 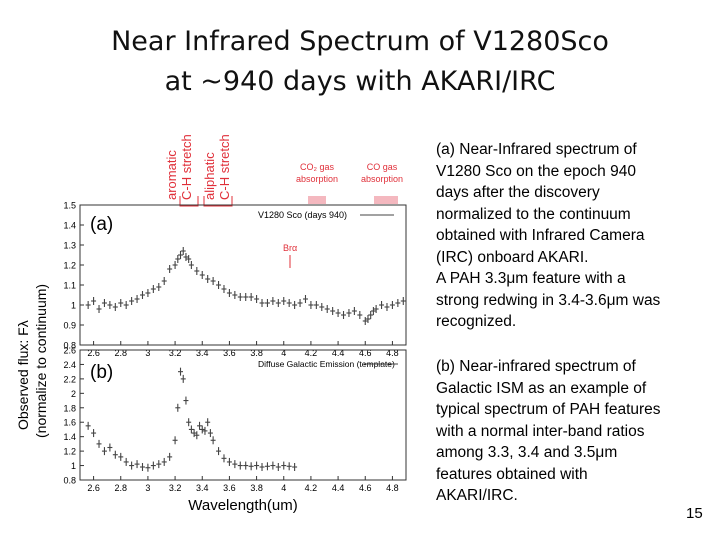 What do you see at coordinates (360, 81) in the screenshot?
I see `title-line-2: at ~940 days with AKARI/IRC` at bounding box center [360, 81].